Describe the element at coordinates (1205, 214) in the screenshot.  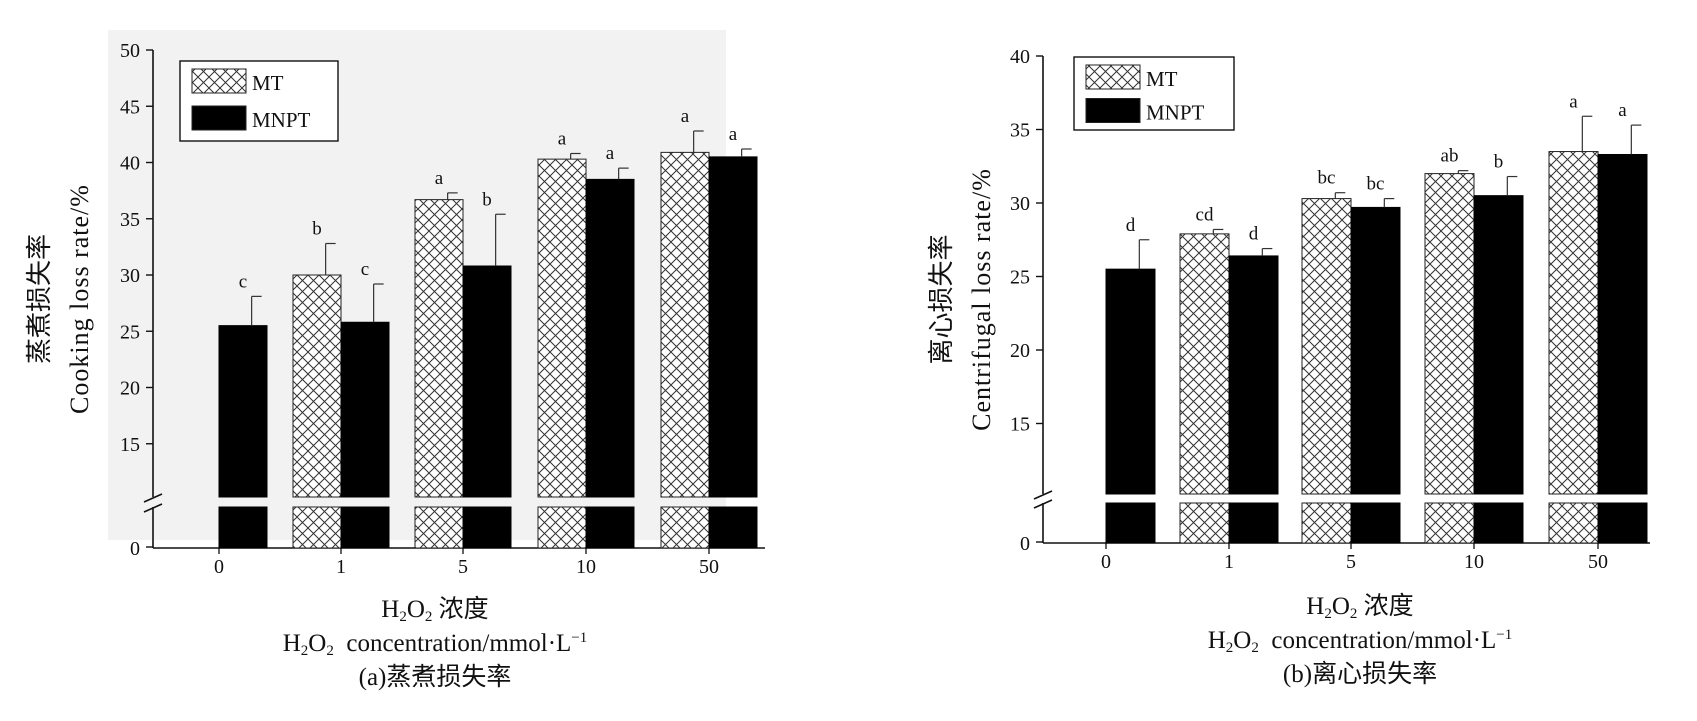
I see `panel-b-significance-letter: cd` at that location.